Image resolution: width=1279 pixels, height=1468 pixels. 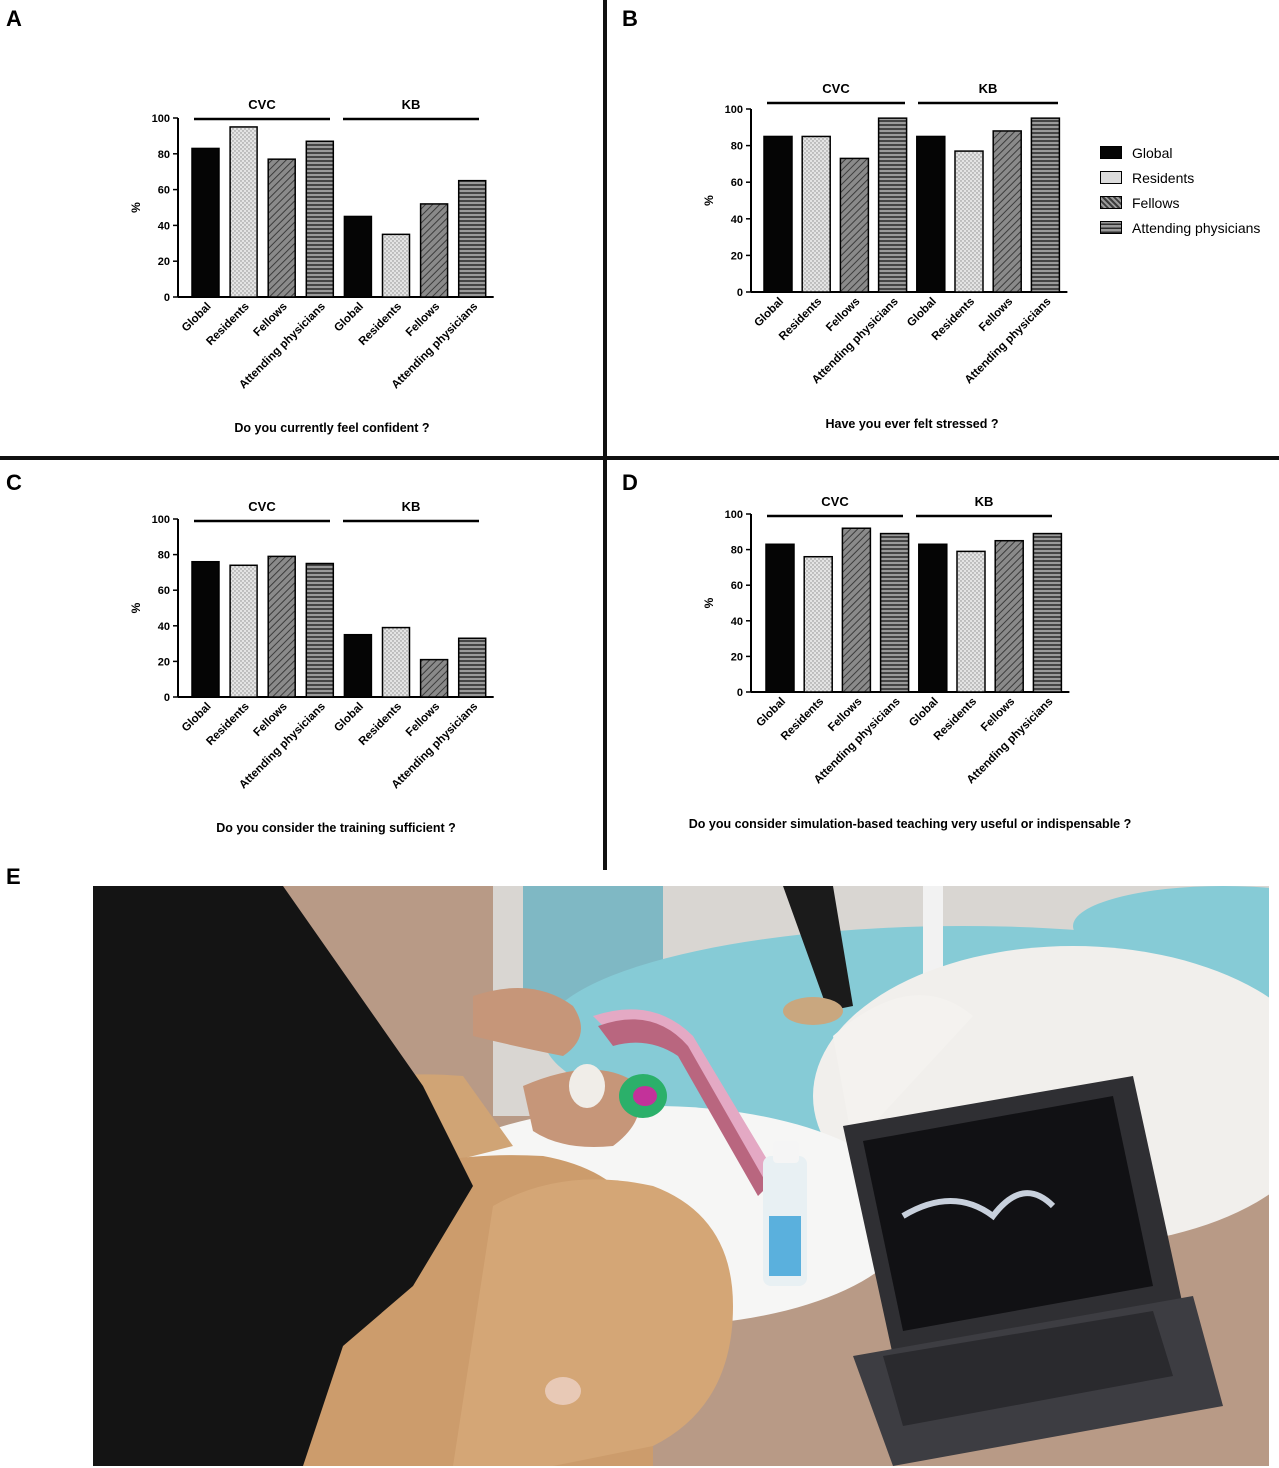 I want to click on x-tick-label-a-4: Global, so click(x=349, y=318).